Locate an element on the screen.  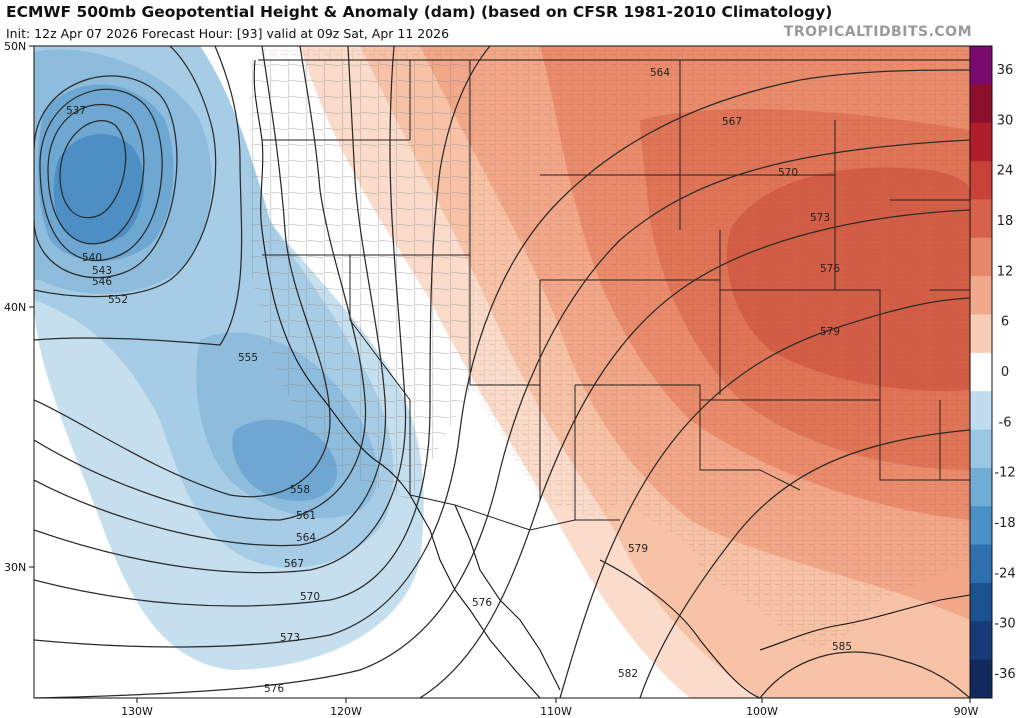
colorbar-frame is located at coordinates (981, 372).